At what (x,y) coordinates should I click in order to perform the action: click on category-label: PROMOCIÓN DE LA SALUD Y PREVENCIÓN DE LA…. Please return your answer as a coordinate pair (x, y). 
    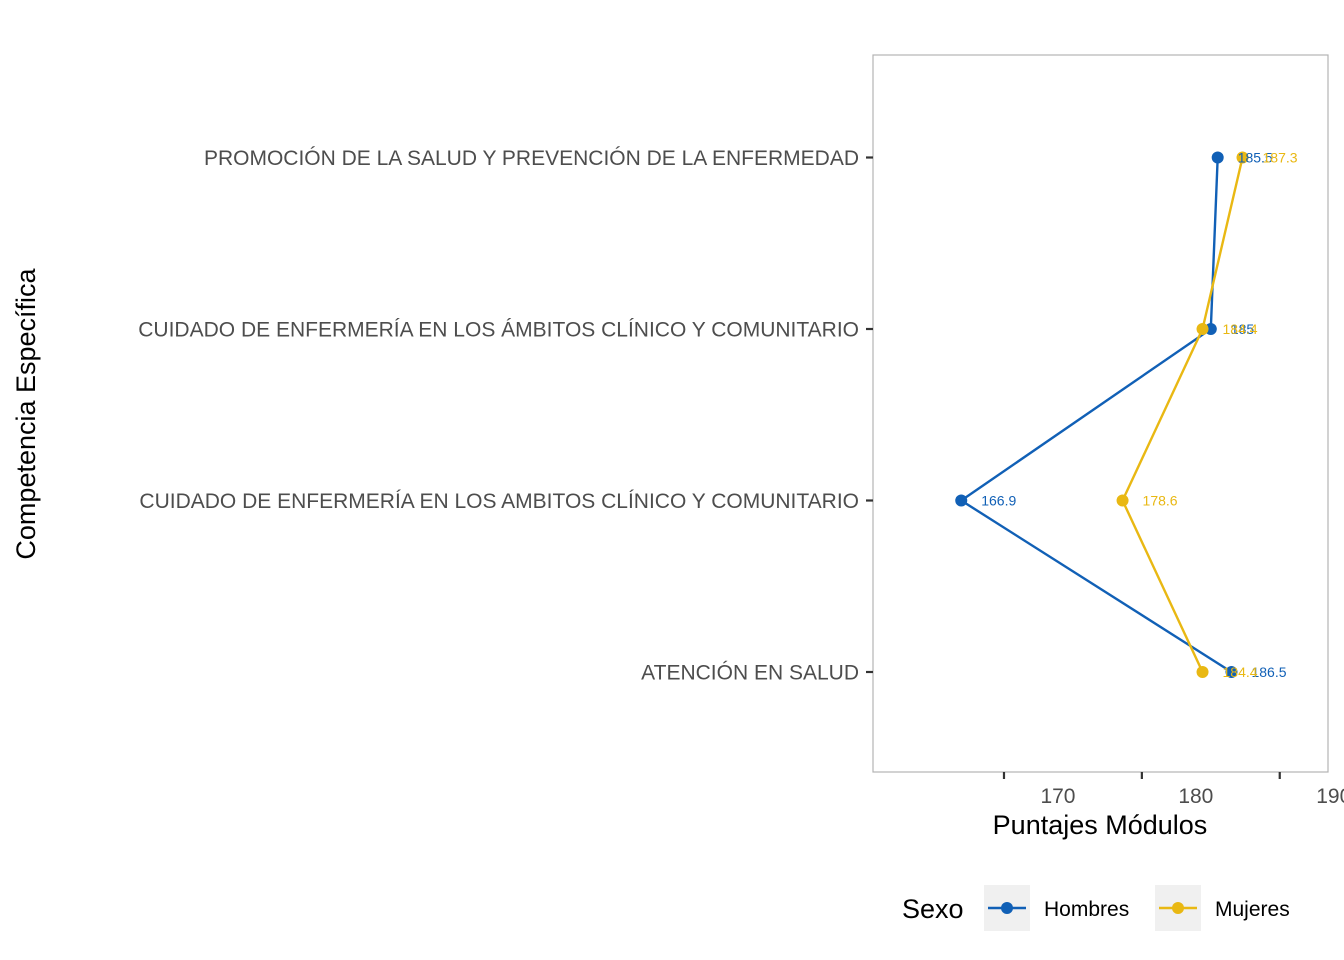
    Looking at the image, I should click on (531, 158).